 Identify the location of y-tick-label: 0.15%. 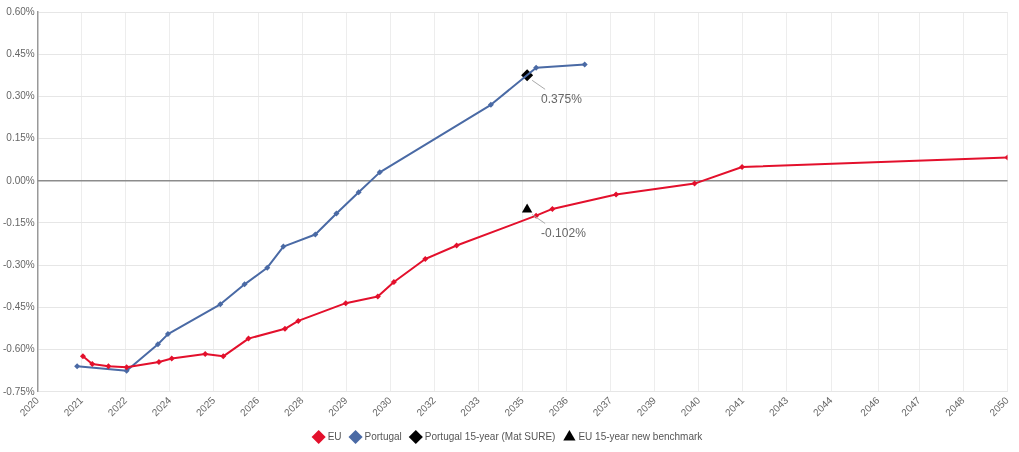
(20, 138).